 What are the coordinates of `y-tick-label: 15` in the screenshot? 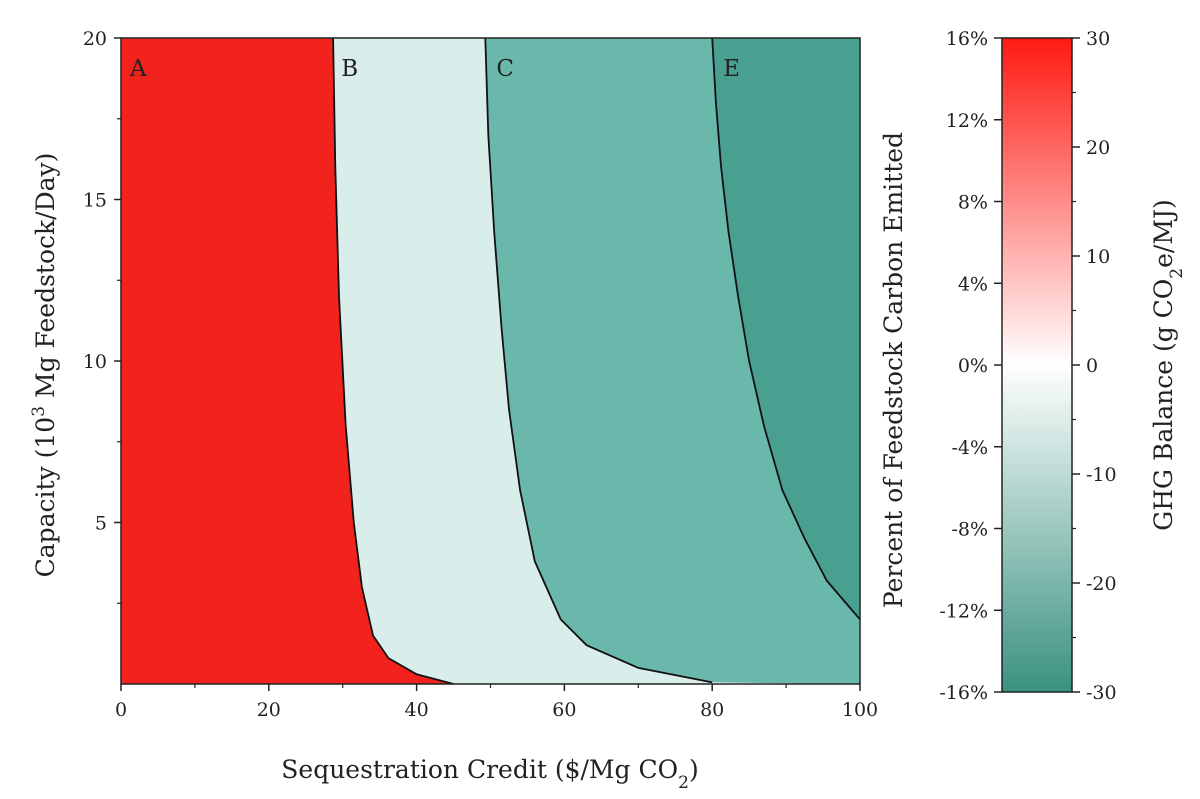 It's located at (95, 201).